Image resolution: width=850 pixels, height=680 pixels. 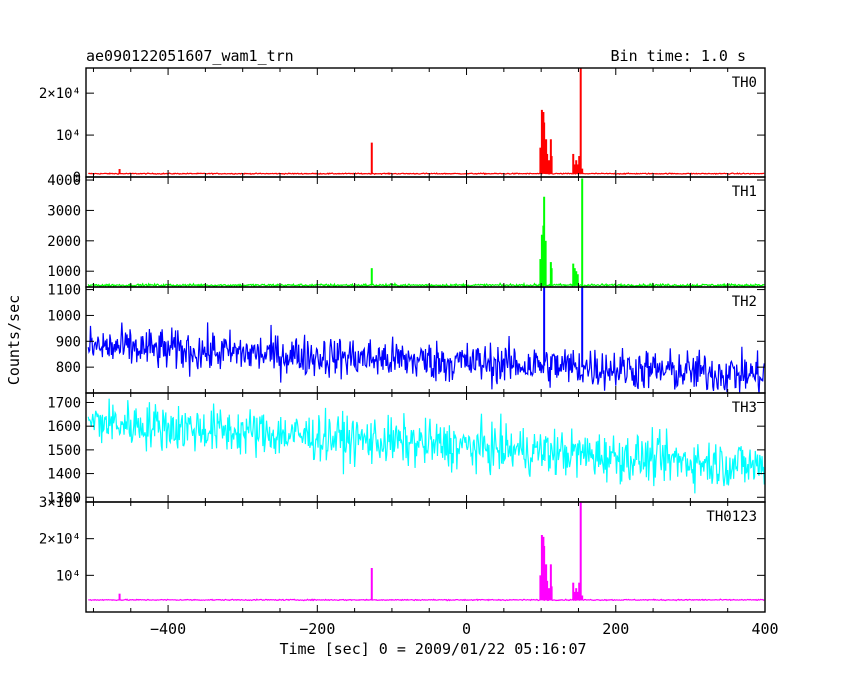 I want to click on panel-th2: 800 900 1000 1100 TH2, so click(x=406, y=338).